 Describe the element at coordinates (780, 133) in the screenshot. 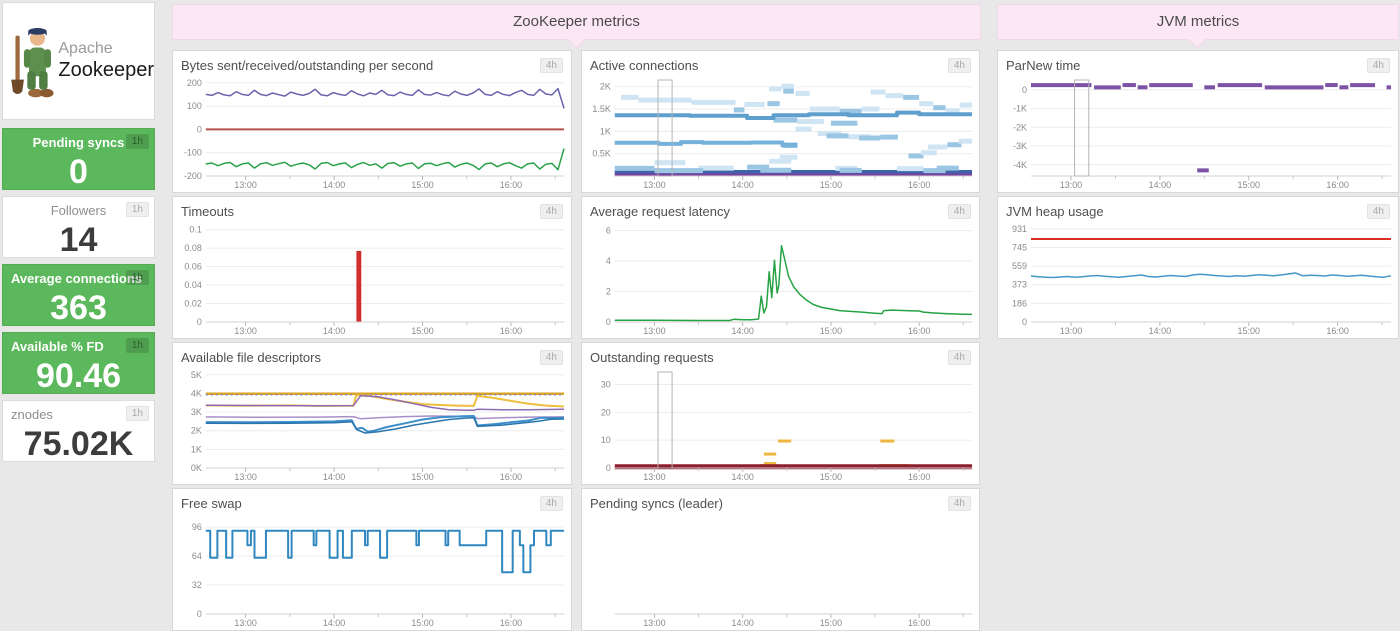

I see `chart-plot-active: 2K 1.5K 1K 0.5K 13:00 14:00 15:00 16:00` at that location.